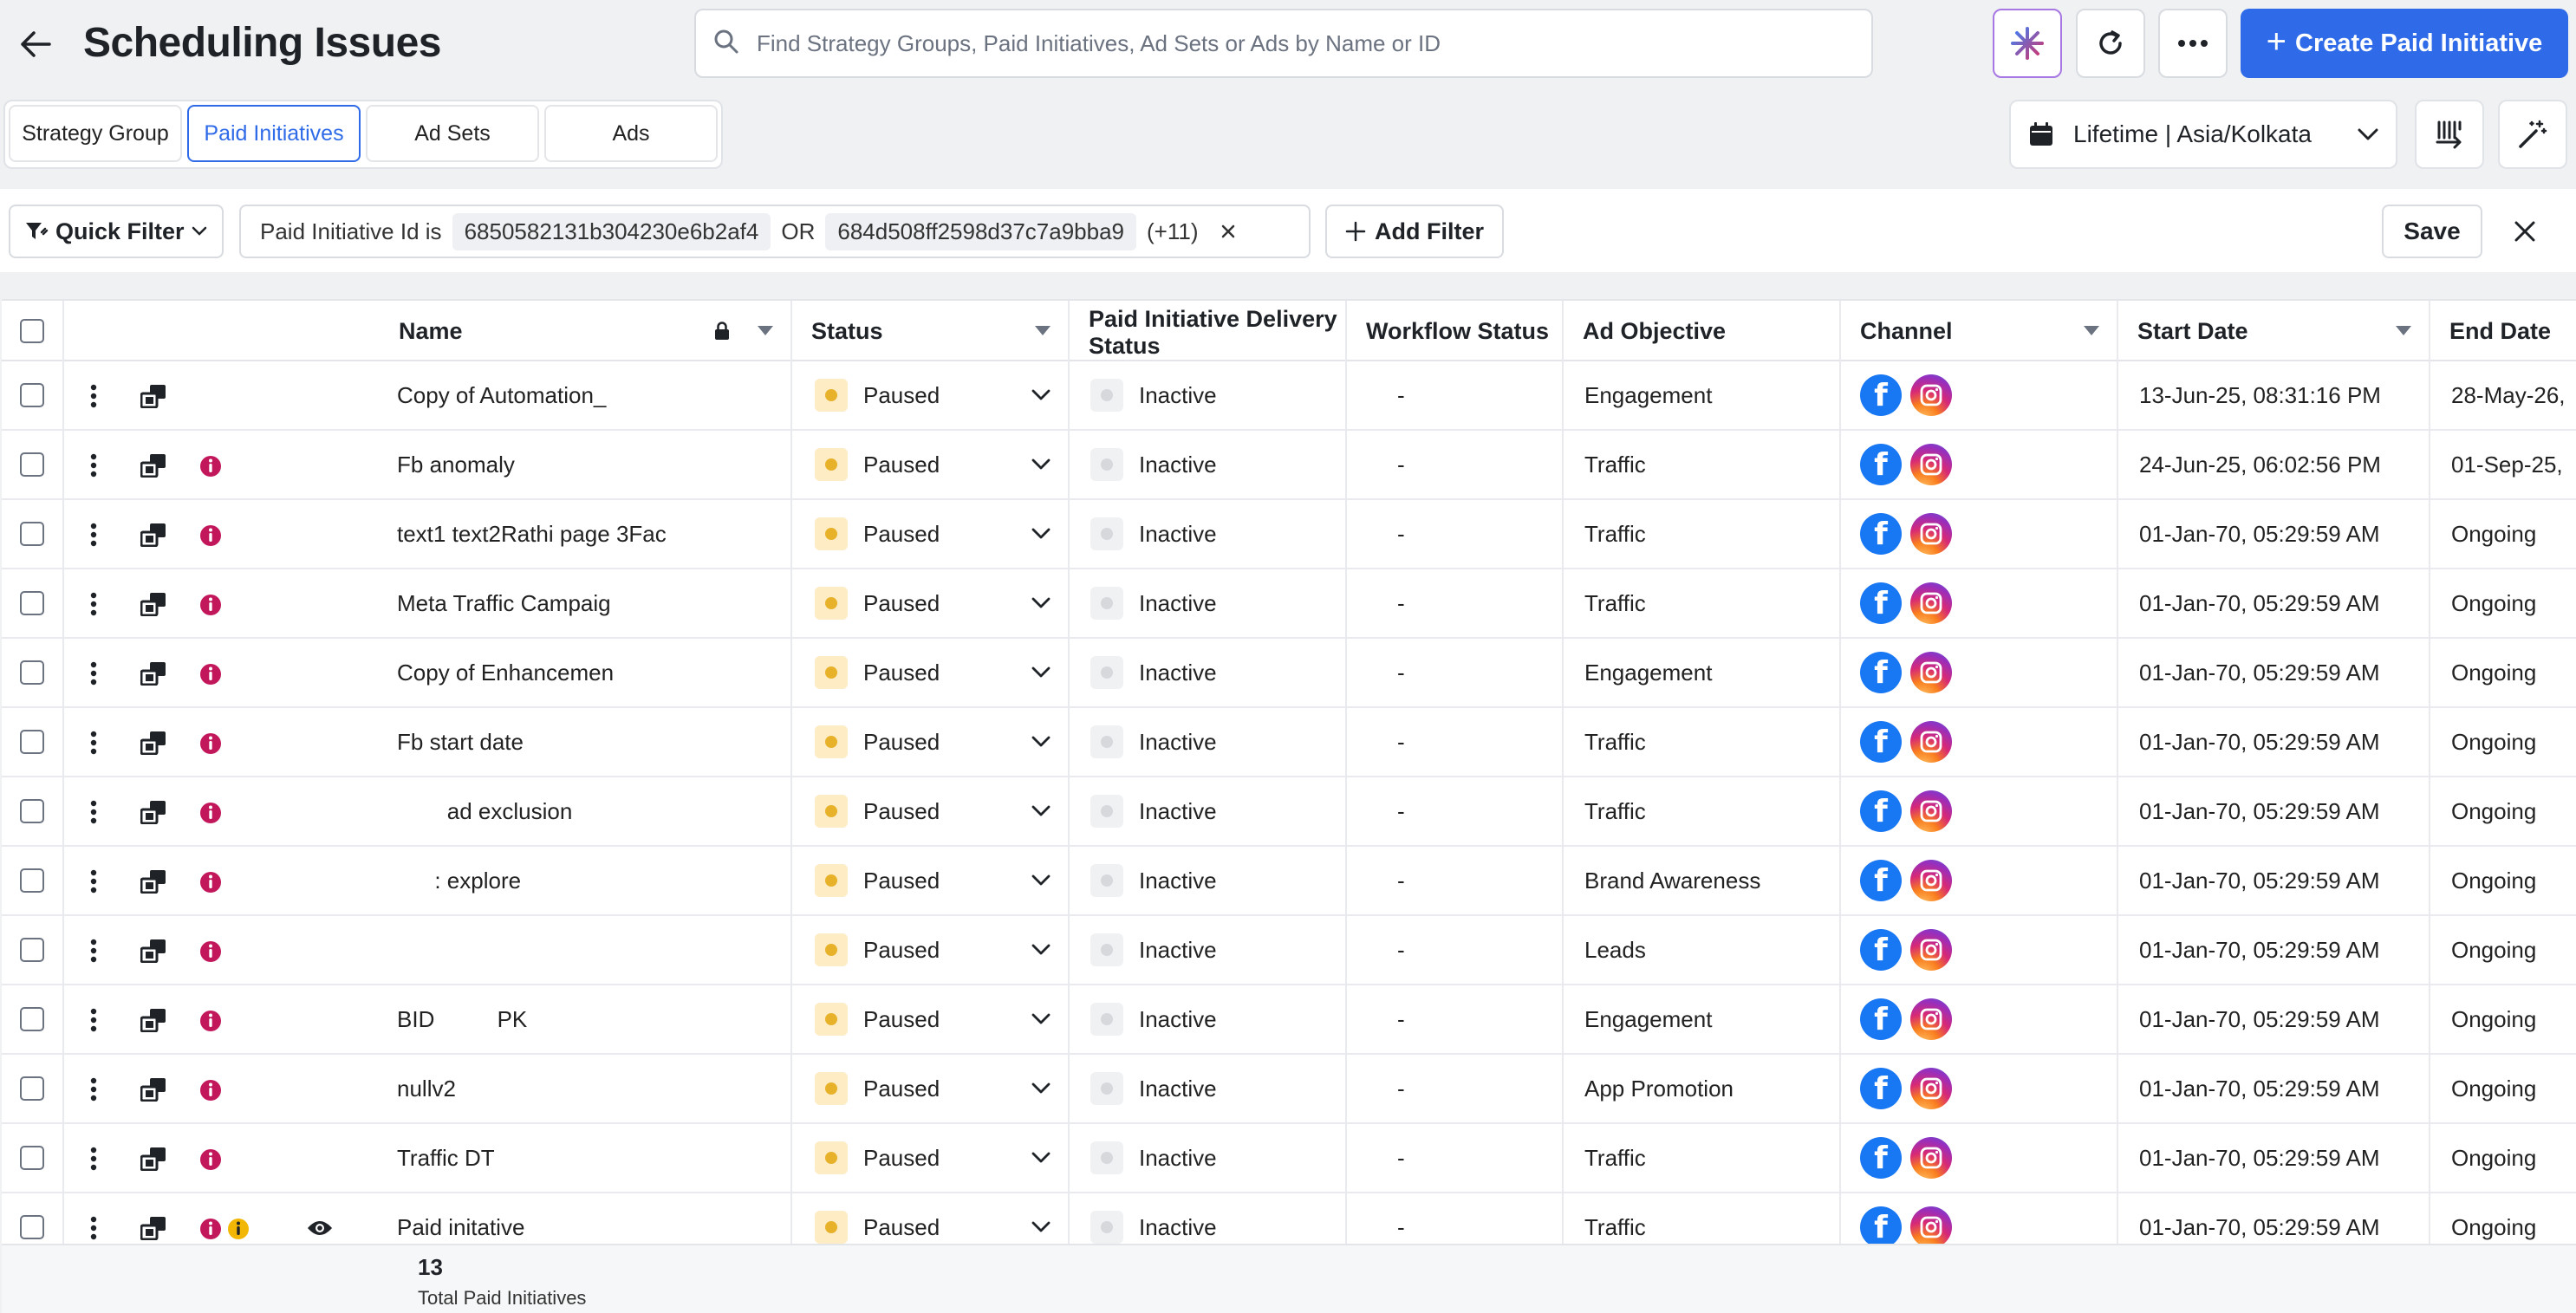 The width and height of the screenshot is (2576, 1313). I want to click on close-icon, so click(1228, 231).